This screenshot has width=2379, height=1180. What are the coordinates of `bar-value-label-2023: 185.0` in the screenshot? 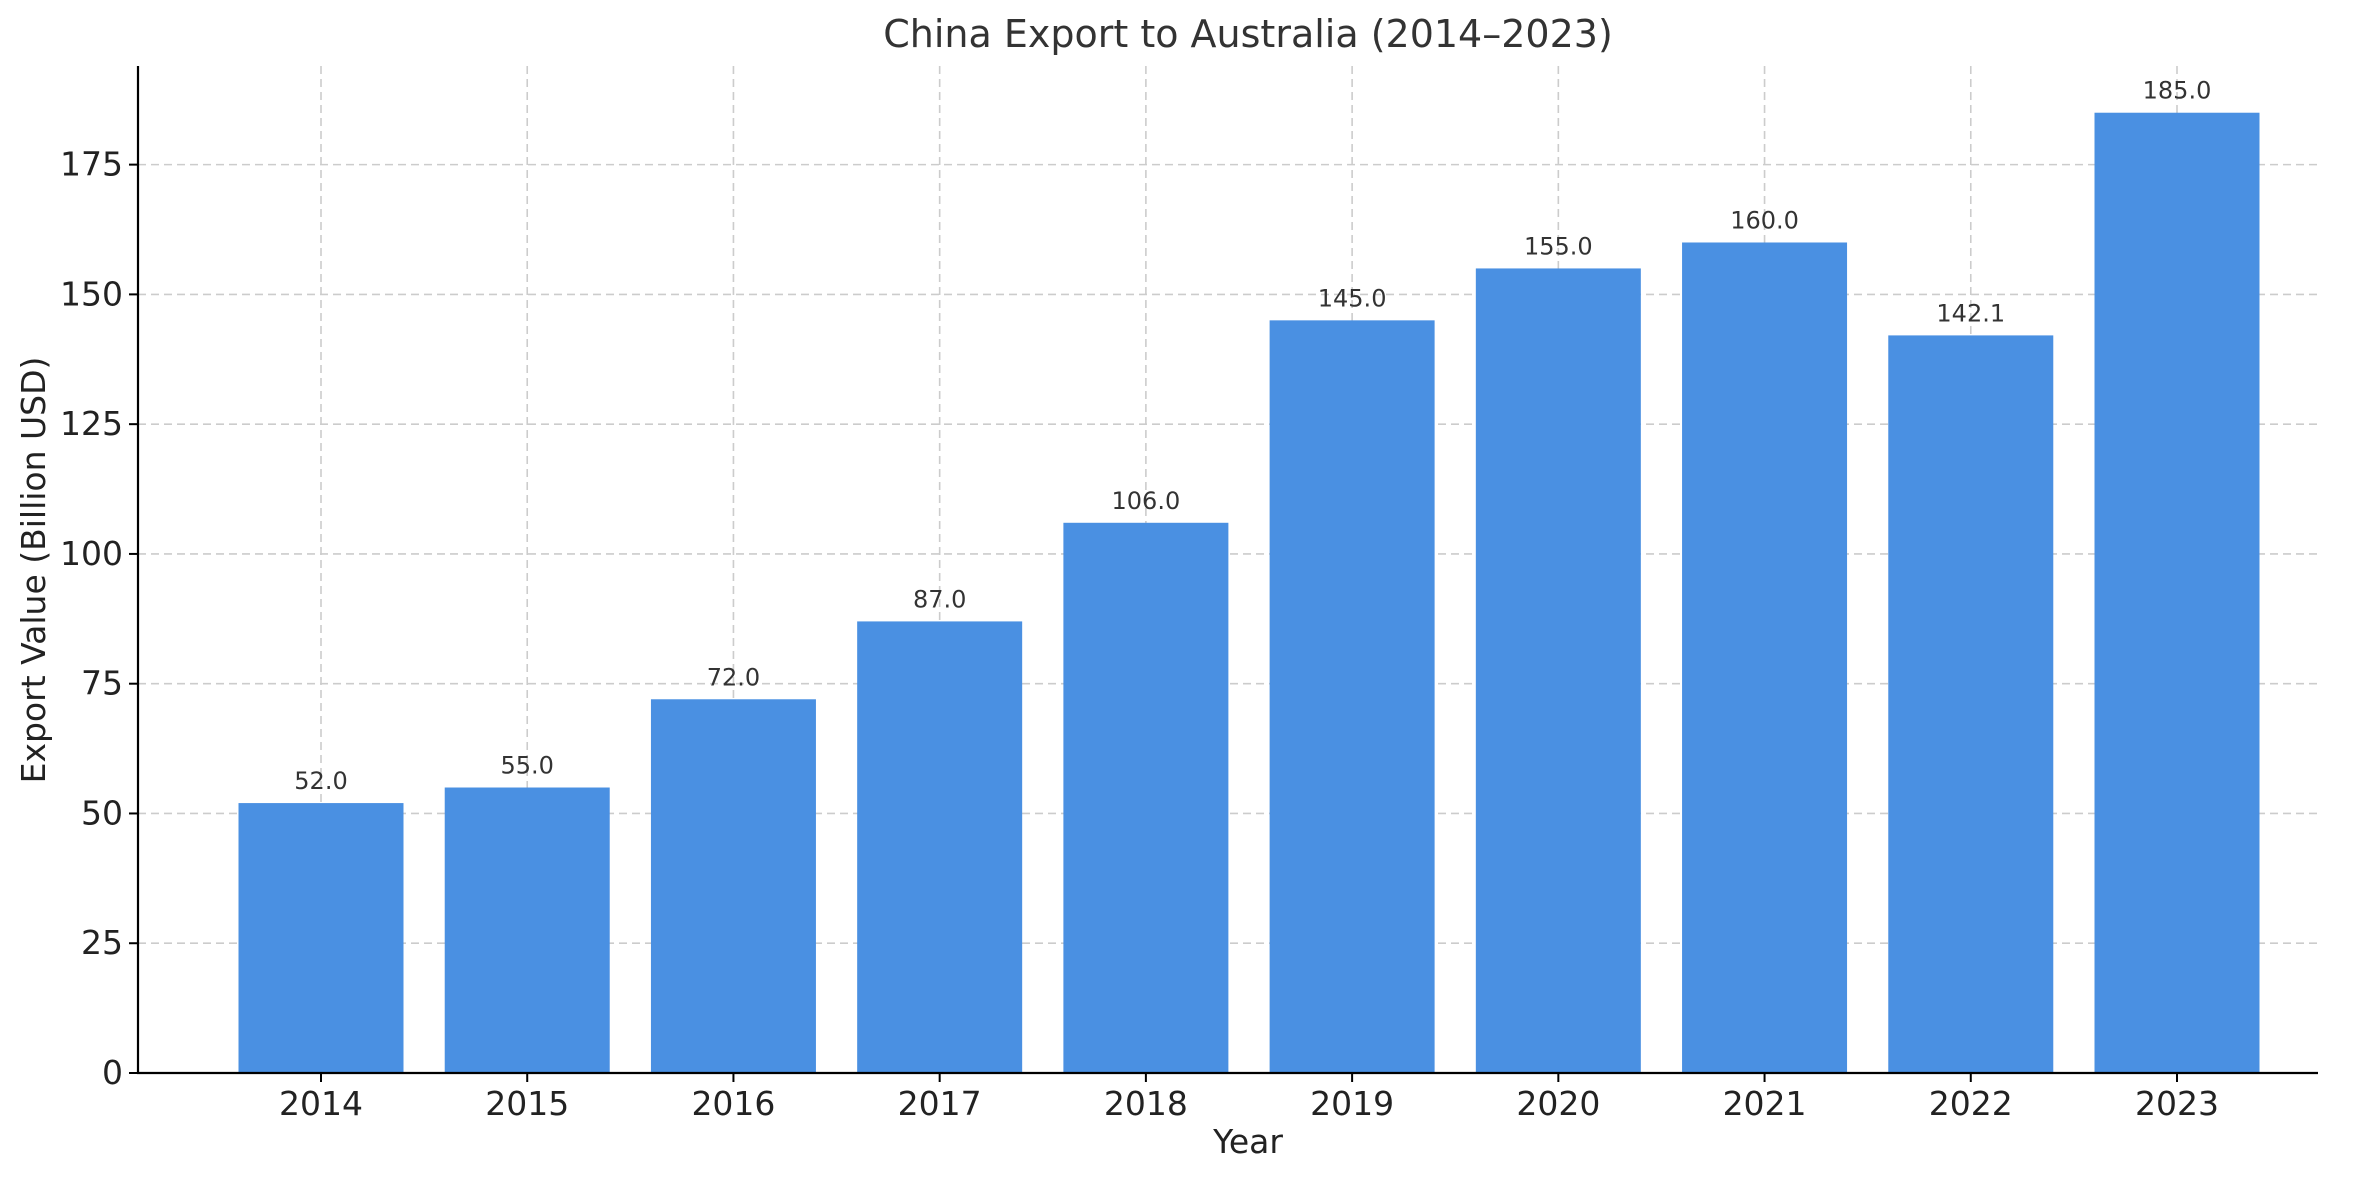 It's located at (2177, 91).